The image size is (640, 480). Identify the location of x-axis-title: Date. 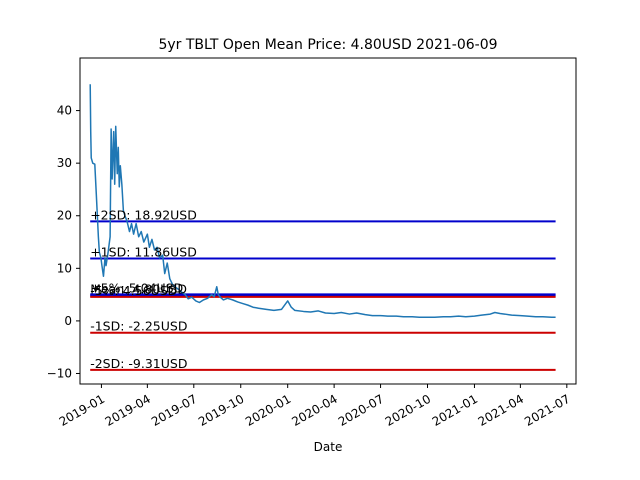
(328, 447).